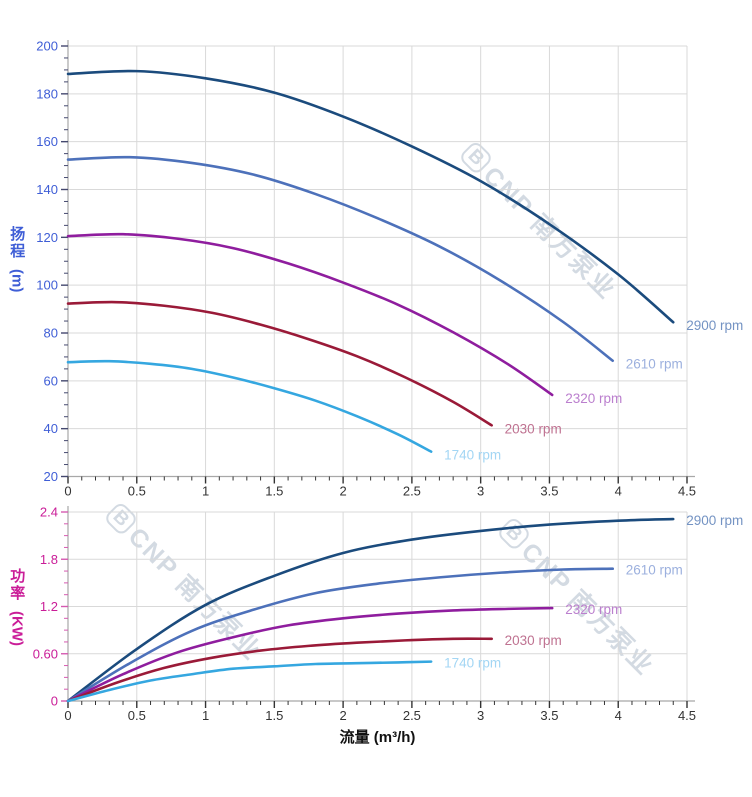  Describe the element at coordinates (17, 585) in the screenshot. I see `power-axis-title-text: 功率` at that location.